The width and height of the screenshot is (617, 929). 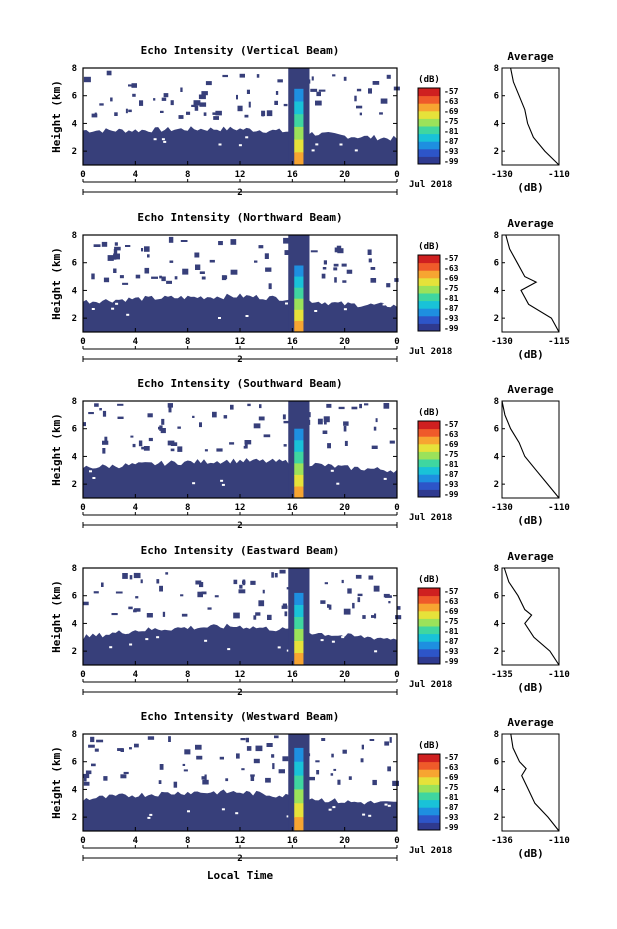 What do you see at coordinates (56, 283) in the screenshot?
I see `y-axis-label: Height (km)` at bounding box center [56, 283].